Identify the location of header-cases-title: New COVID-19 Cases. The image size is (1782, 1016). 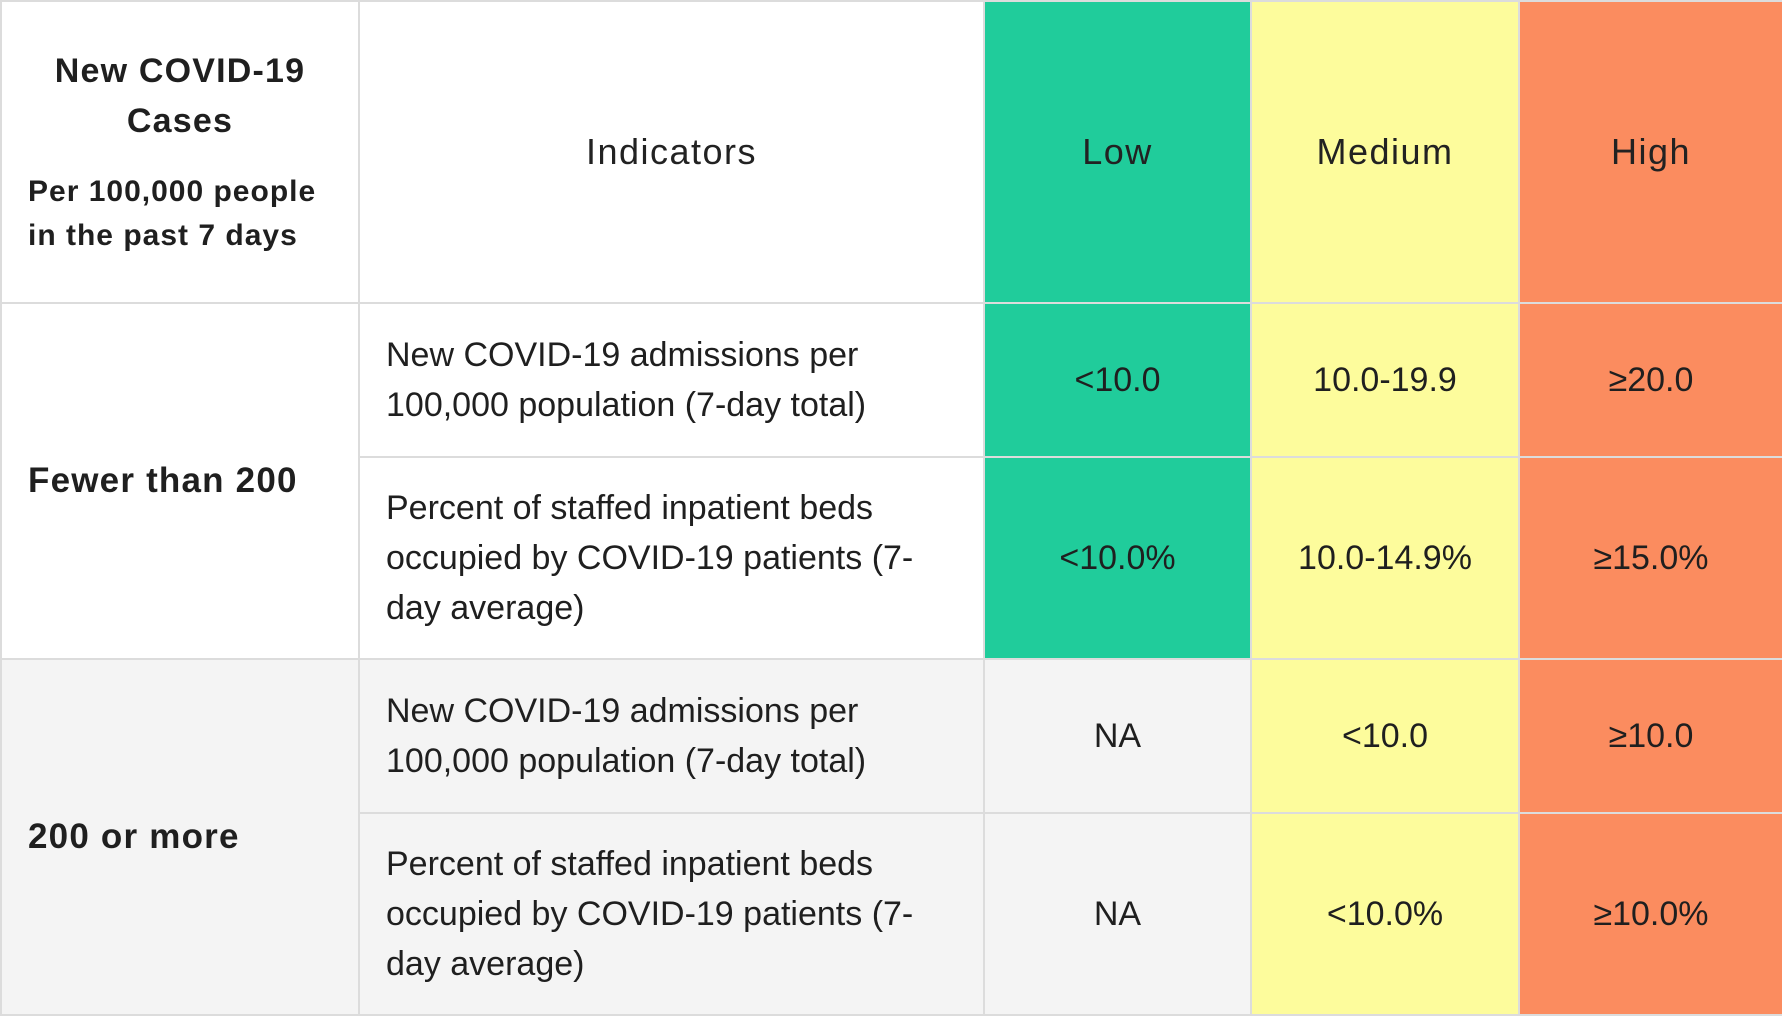
(180, 96).